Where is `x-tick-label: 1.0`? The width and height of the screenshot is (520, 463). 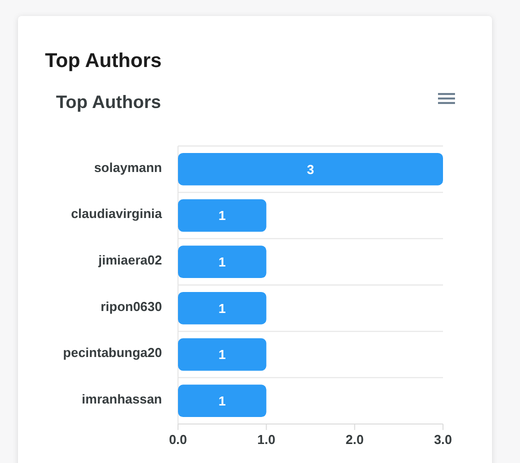
x-tick-label: 1.0 is located at coordinates (266, 439).